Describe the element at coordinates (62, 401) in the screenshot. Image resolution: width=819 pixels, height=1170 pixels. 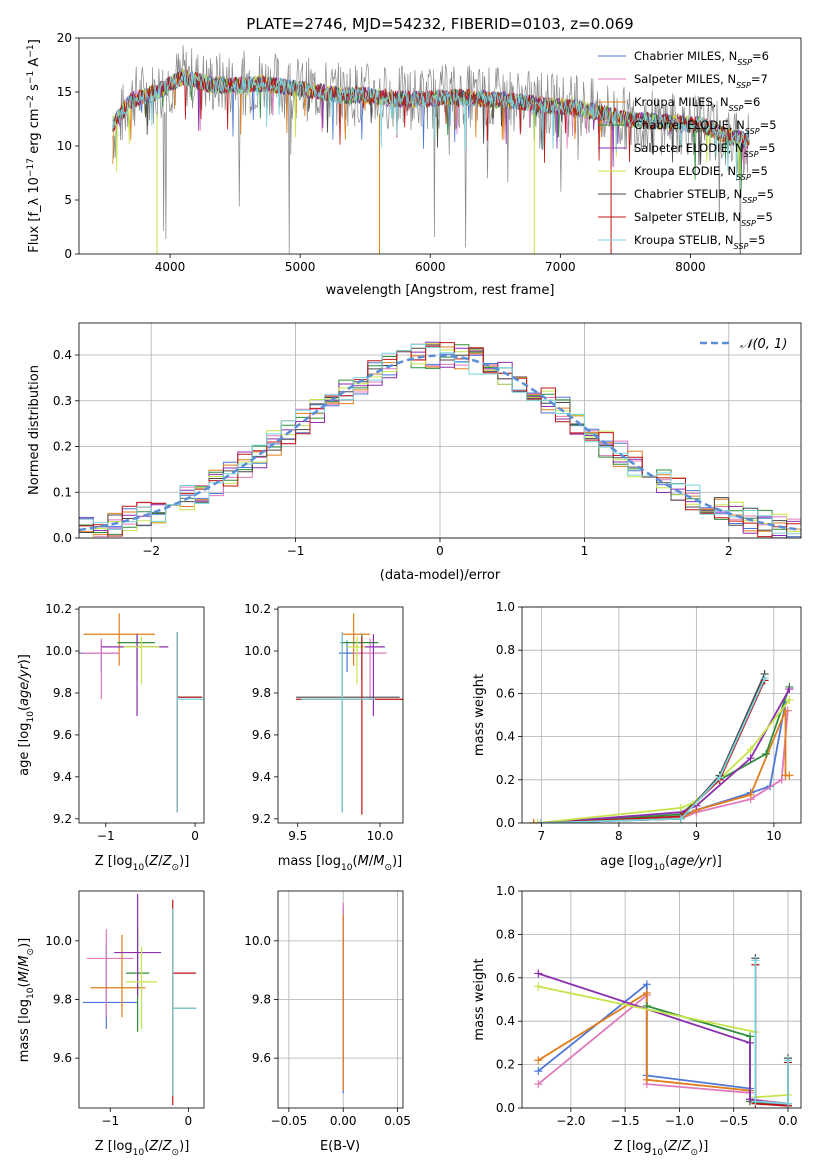
I see `y-tick-label: 0.3` at that location.